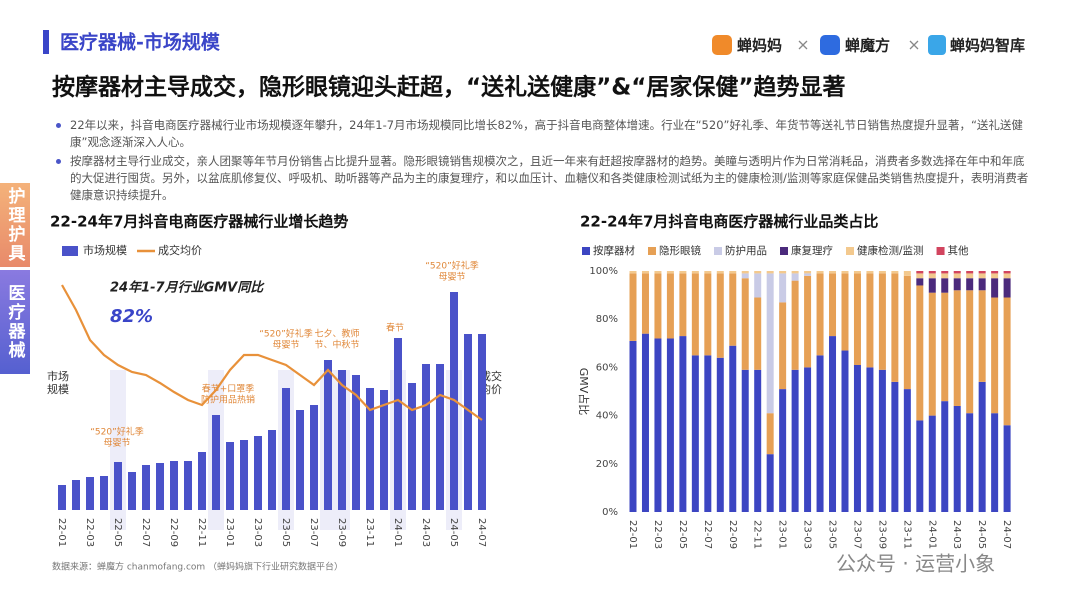  What do you see at coordinates (584, 392) in the screenshot?
I see `y-axis-label: GMV占比` at bounding box center [584, 392].